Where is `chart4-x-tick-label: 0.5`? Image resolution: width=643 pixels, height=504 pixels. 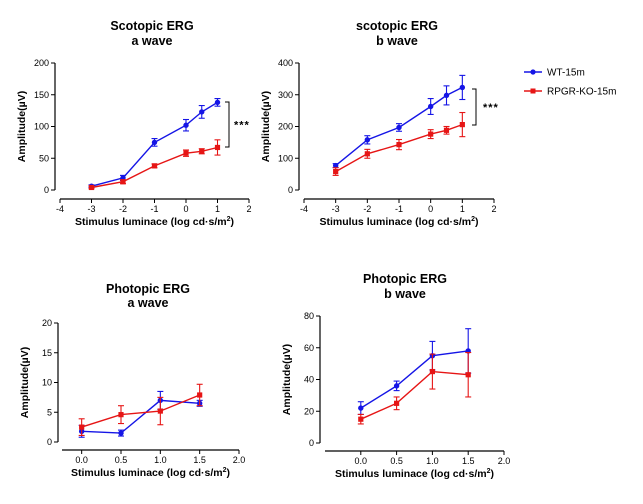
chart4-x-tick-label: 0.5 is located at coordinates (396, 461).